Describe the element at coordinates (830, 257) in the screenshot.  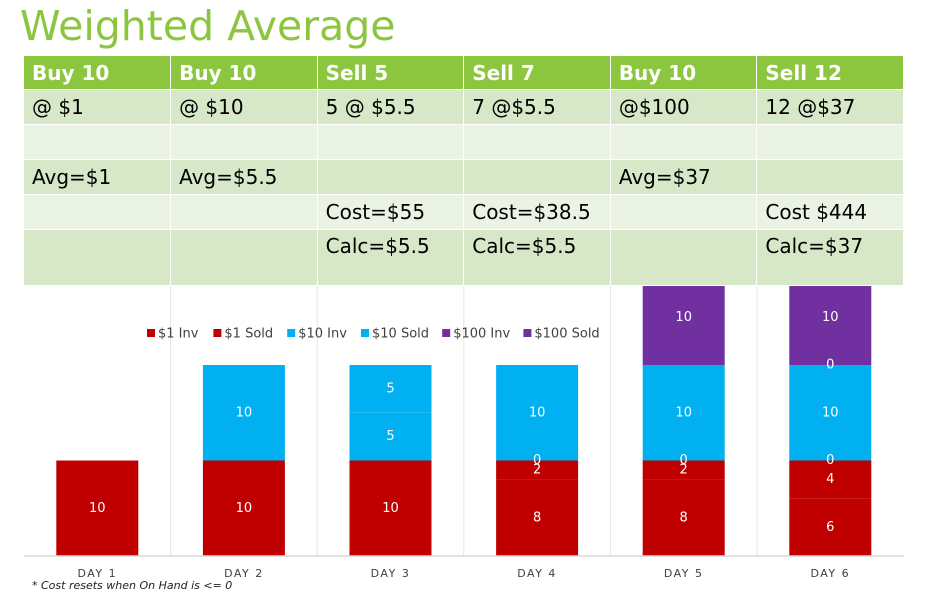
I see `table-cell: Calc=$37` at that location.